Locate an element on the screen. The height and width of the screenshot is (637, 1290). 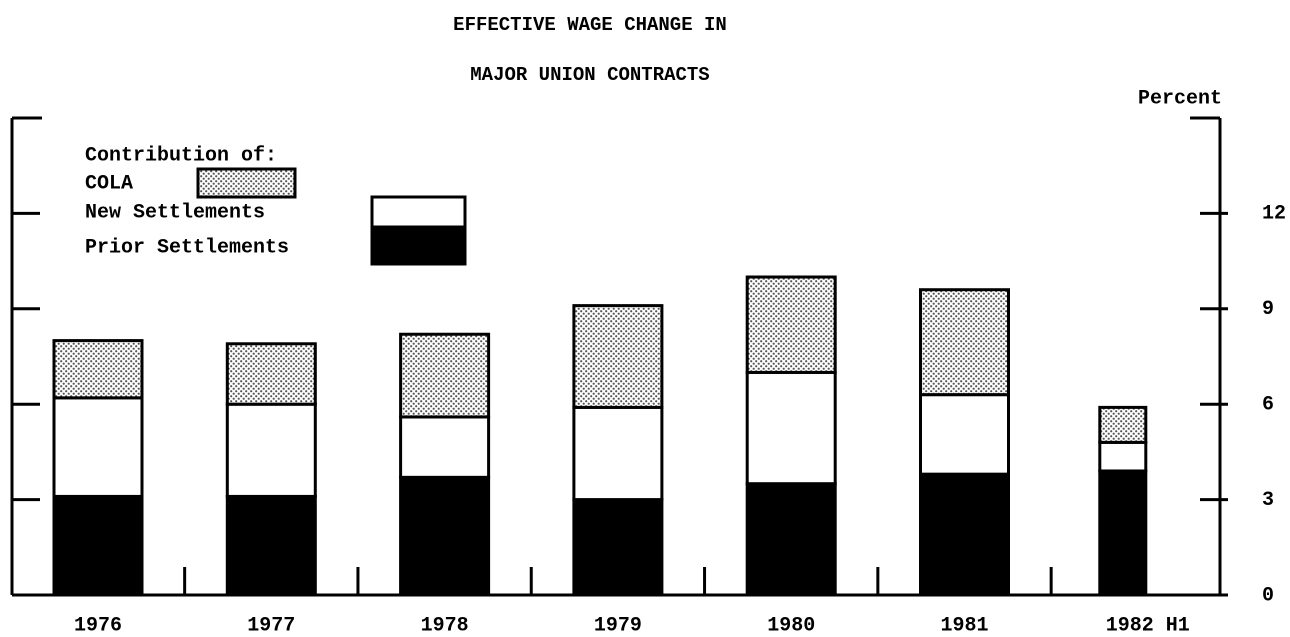
y-tick-label: 9 is located at coordinates (1268, 309).